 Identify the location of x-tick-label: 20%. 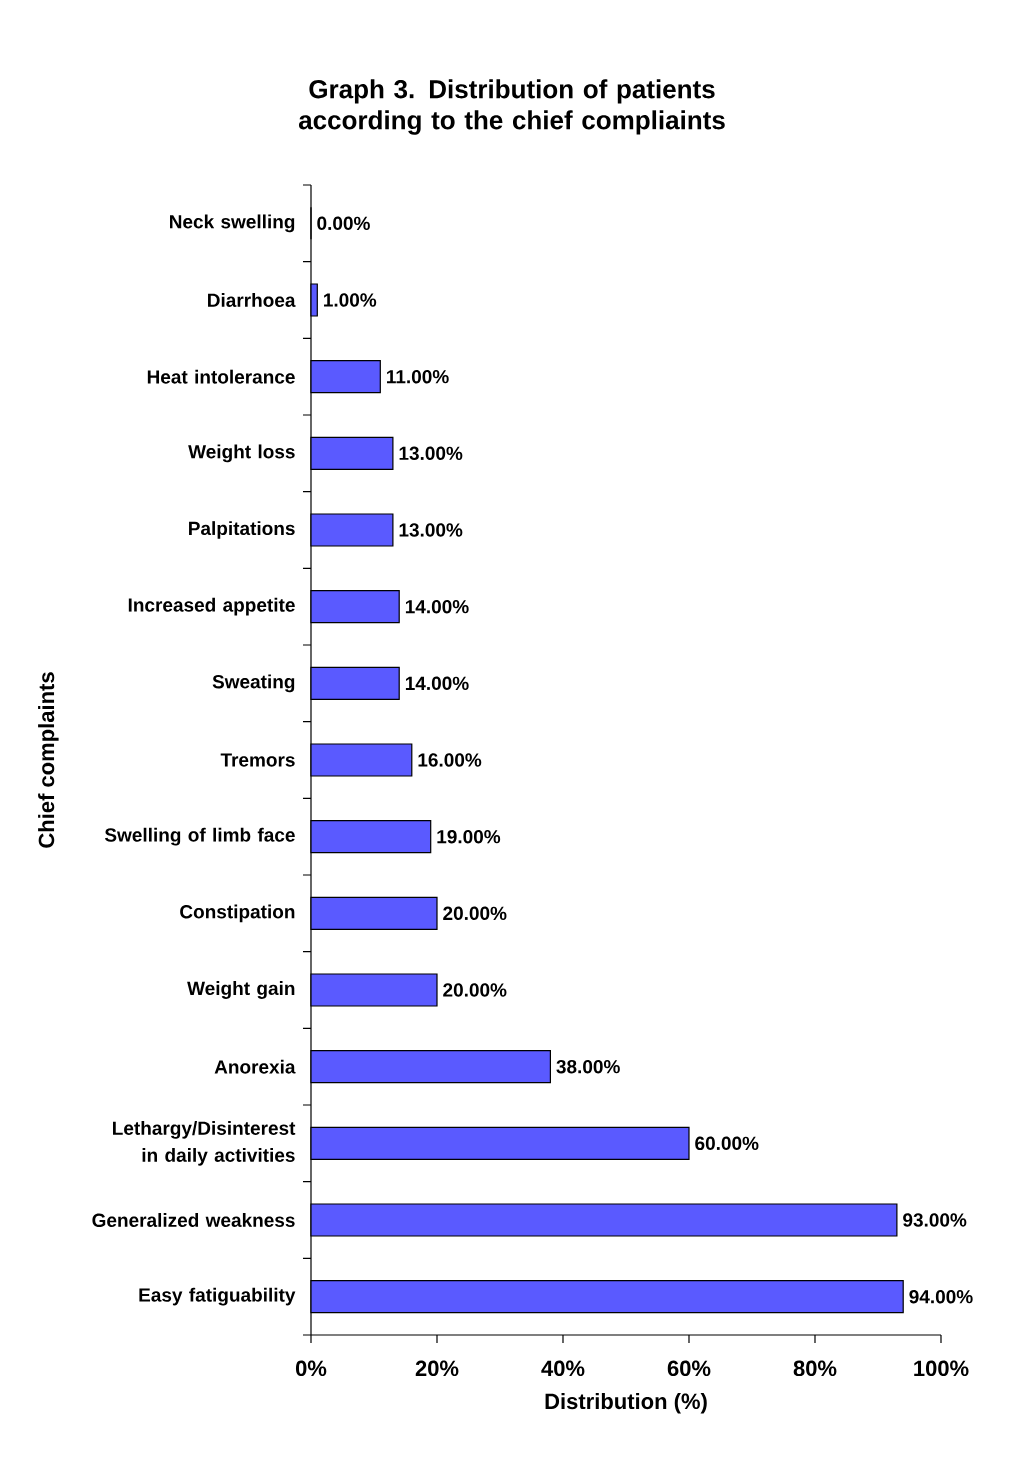
(437, 1368).